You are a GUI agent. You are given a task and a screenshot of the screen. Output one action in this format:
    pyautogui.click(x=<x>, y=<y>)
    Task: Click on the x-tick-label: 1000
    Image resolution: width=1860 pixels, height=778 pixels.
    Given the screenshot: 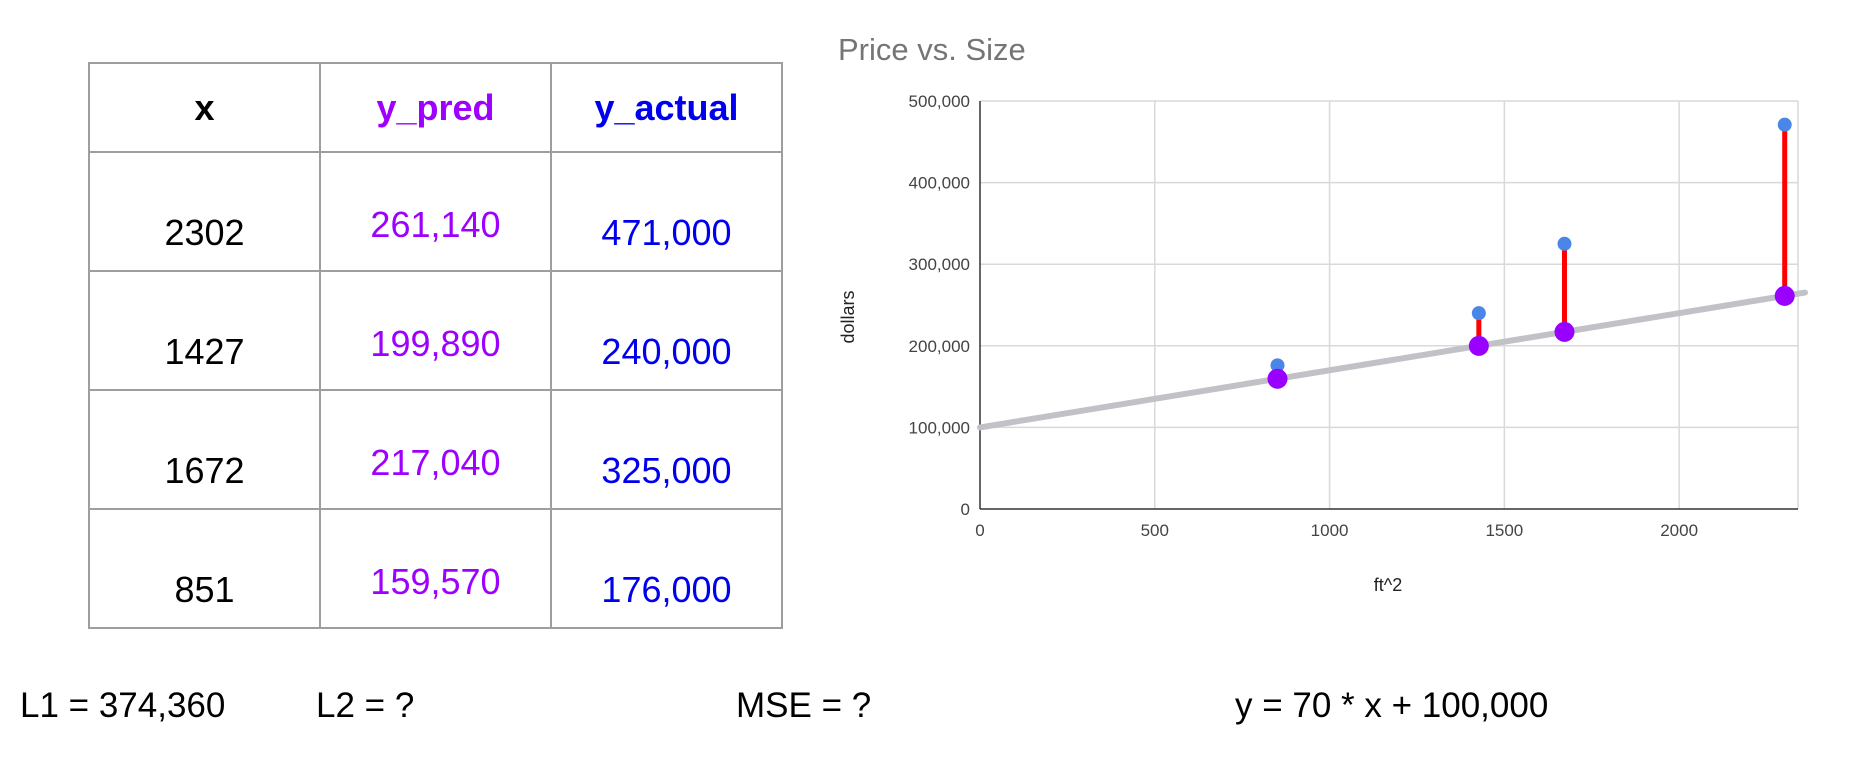 What is the action you would take?
    pyautogui.click(x=1330, y=530)
    